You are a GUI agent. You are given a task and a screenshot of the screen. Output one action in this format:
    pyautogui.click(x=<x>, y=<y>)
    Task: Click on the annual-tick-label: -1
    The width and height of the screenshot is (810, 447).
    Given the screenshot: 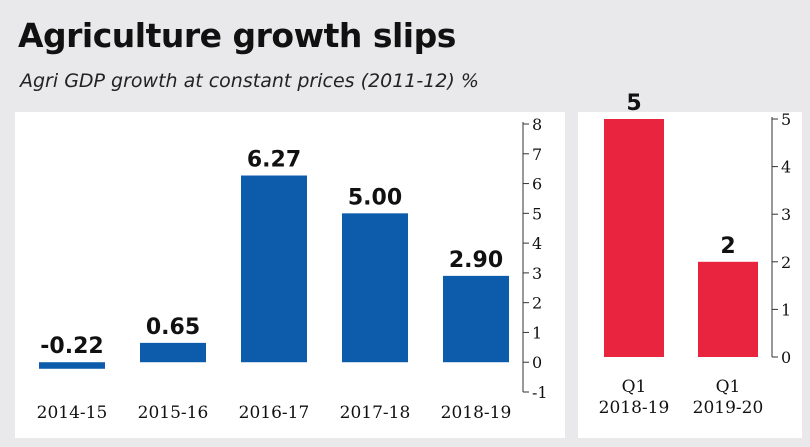 What is the action you would take?
    pyautogui.click(x=540, y=392)
    